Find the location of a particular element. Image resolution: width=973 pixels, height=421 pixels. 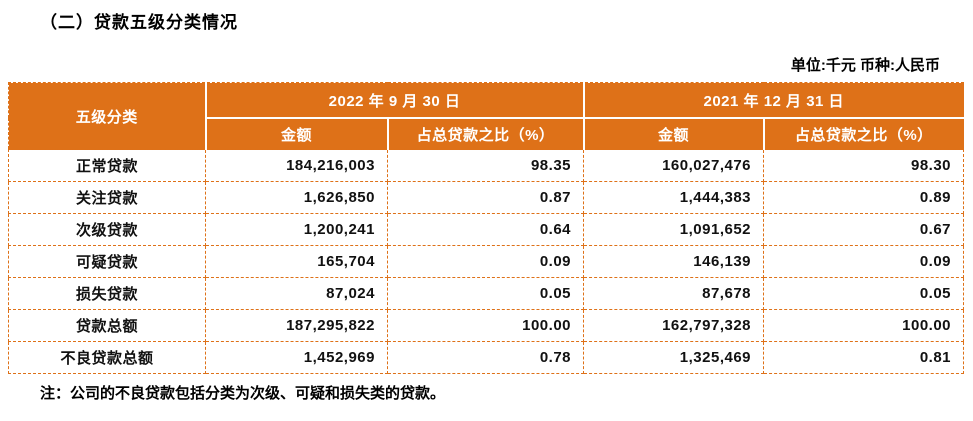

table-row-normal: 正常贷款 184,216,003 98.35 160,027,476 98.30 is located at coordinates (486, 165).